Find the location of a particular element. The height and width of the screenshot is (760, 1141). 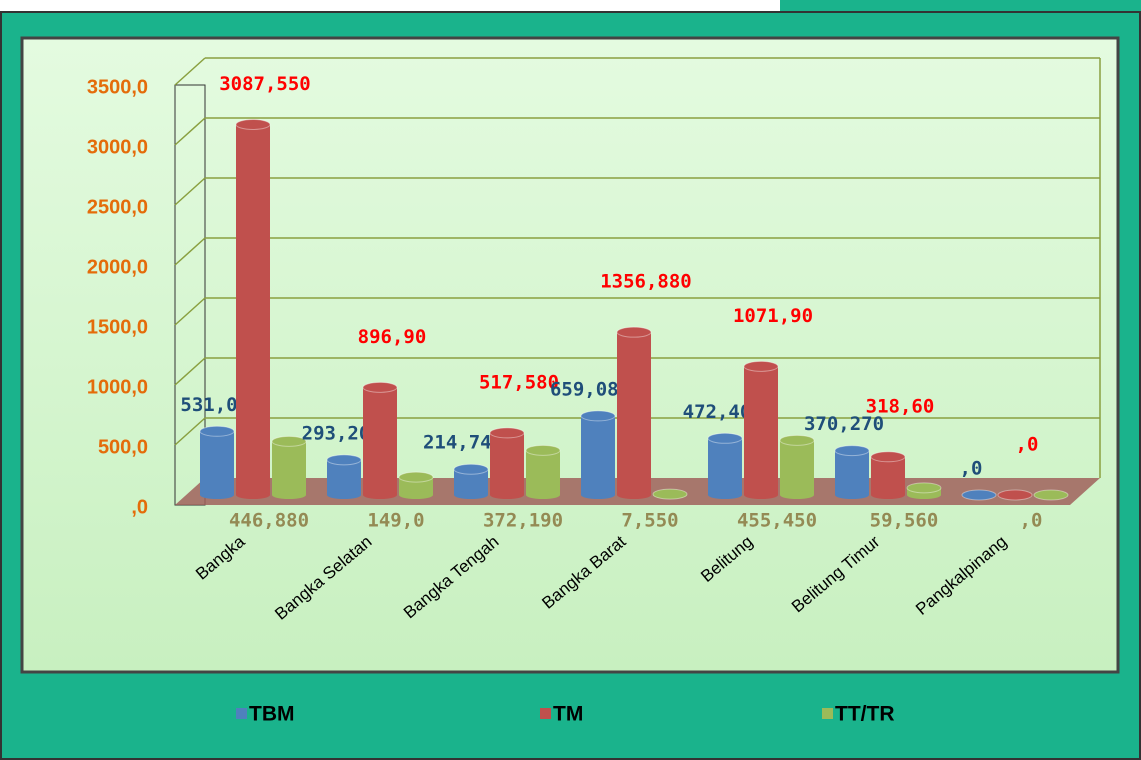

value-label: 1071,90 is located at coordinates (773, 316).